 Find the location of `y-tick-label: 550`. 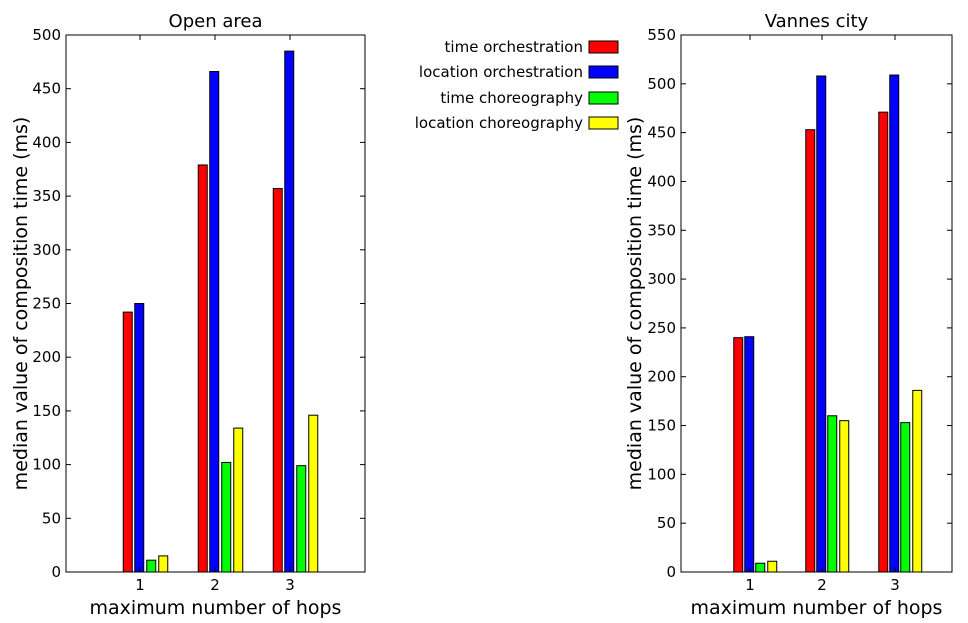

y-tick-label: 550 is located at coordinates (661, 35).